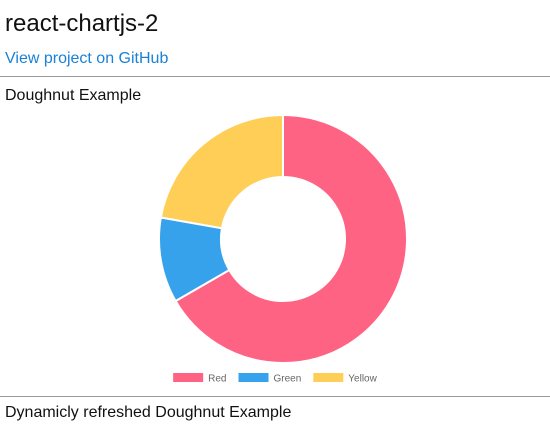  What do you see at coordinates (328, 377) in the screenshot?
I see `legend-swatch-yellow` at bounding box center [328, 377].